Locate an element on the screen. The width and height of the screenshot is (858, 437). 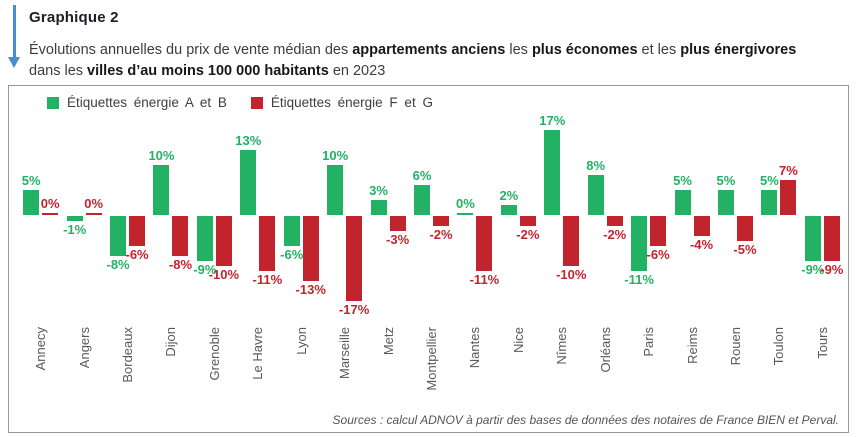
chart-group: 5% 0% Annecy is located at coordinates (40, 263).